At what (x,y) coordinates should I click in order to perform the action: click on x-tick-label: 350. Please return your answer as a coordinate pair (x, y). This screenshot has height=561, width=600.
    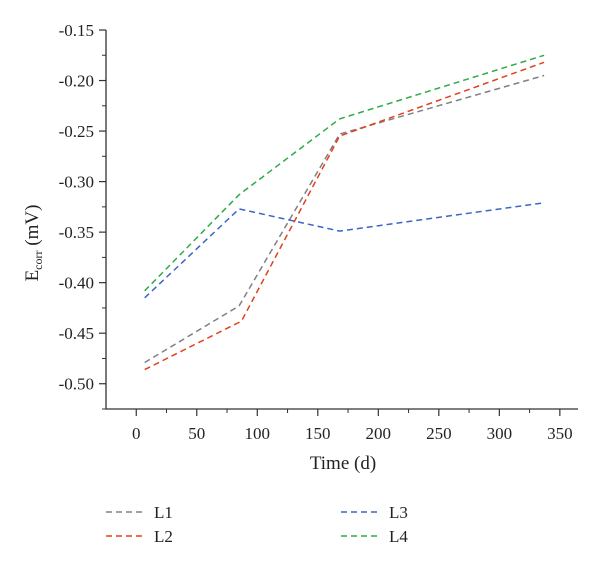
    Looking at the image, I should click on (560, 433).